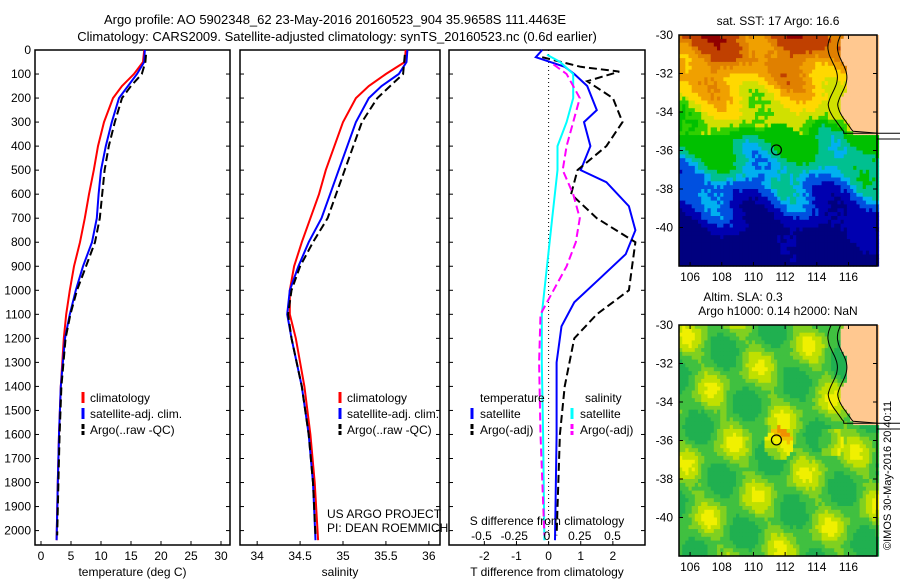 The width and height of the screenshot is (900, 580). Describe the element at coordinates (665, 189) in the screenshot. I see `lat-tick-label: -38` at that location.